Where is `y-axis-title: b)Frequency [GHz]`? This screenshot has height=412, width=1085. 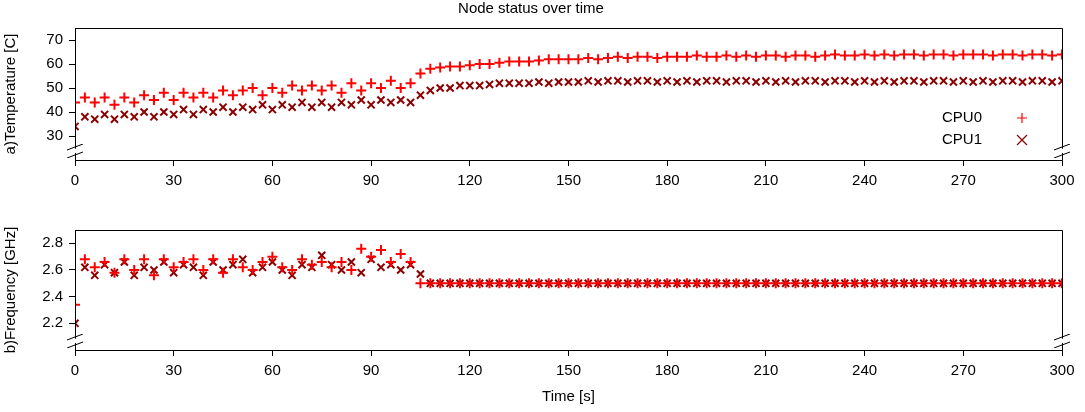 y-axis-title: b)Frequency [GHz] is located at coordinates (10, 290).